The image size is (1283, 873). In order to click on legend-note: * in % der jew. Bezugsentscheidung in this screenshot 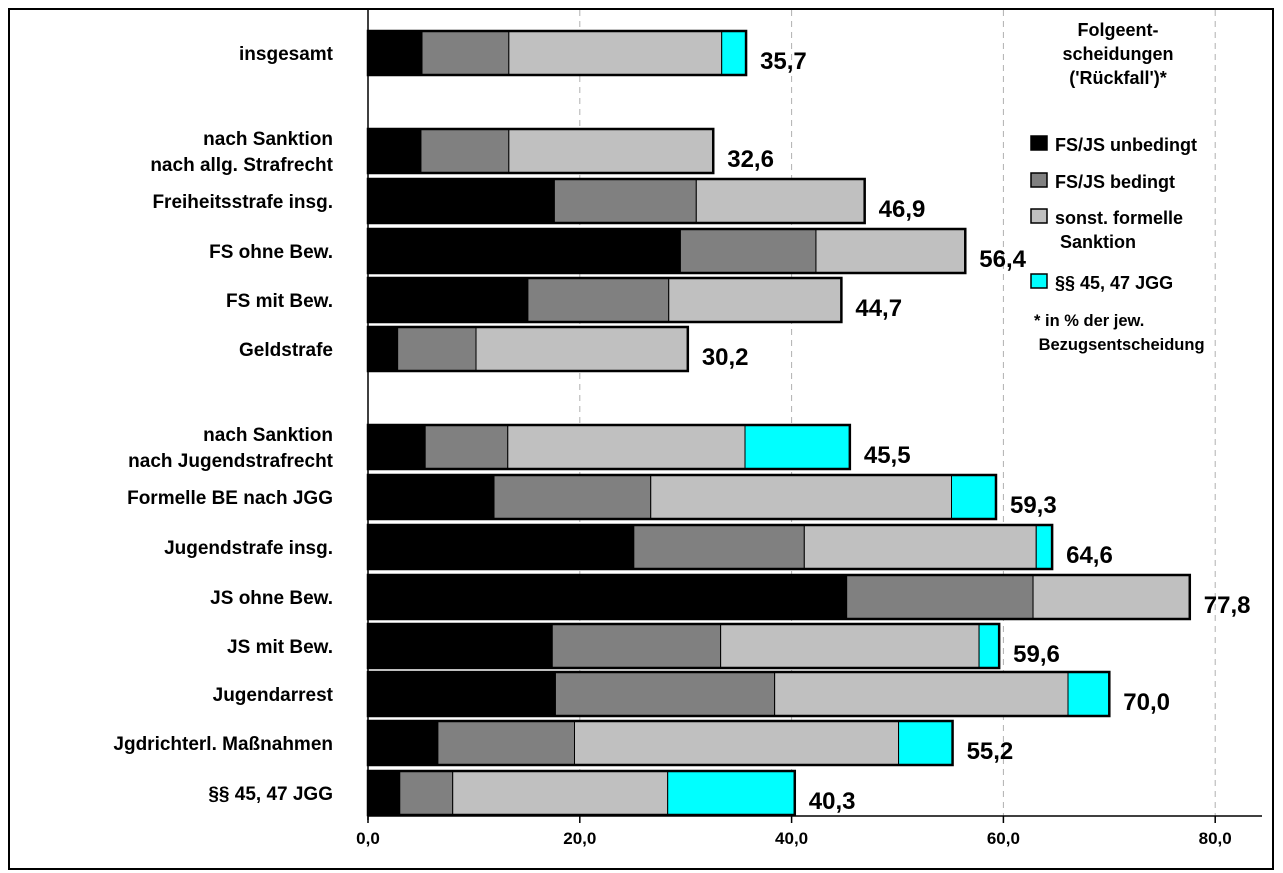, I will do `click(1119, 333)`.